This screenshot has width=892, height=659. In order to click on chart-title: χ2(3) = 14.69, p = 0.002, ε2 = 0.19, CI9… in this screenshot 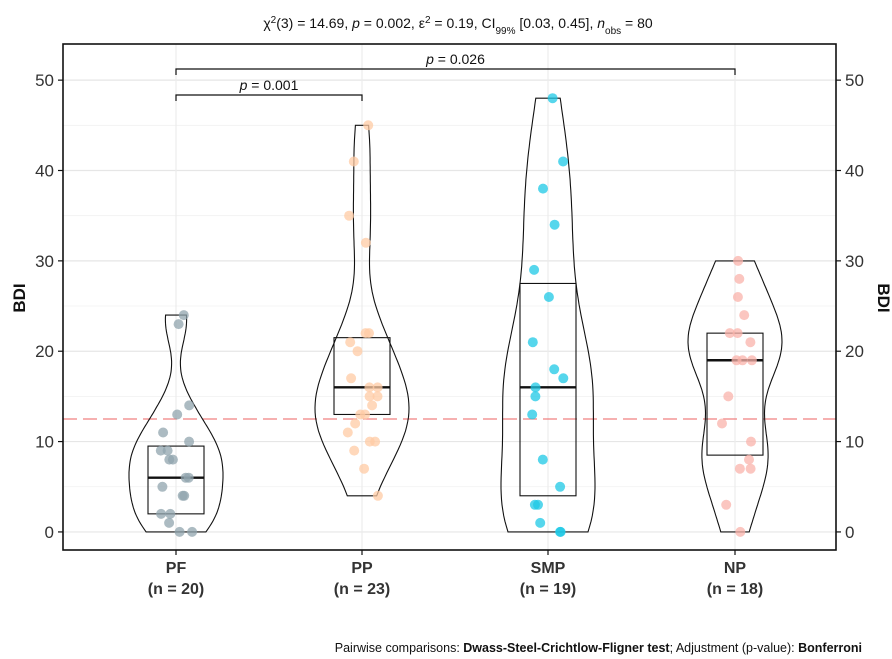, I will do `click(458, 26)`.